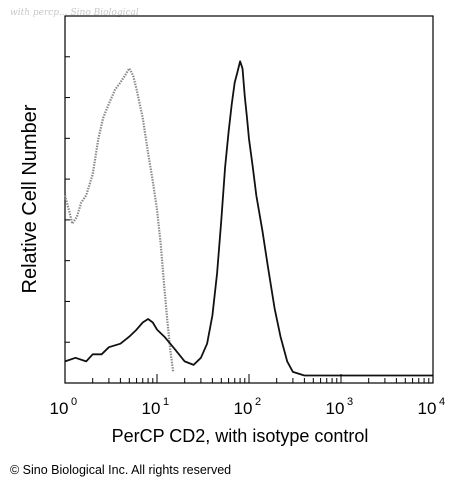  I want to click on x-tick-exponent: 1, so click(166, 402).